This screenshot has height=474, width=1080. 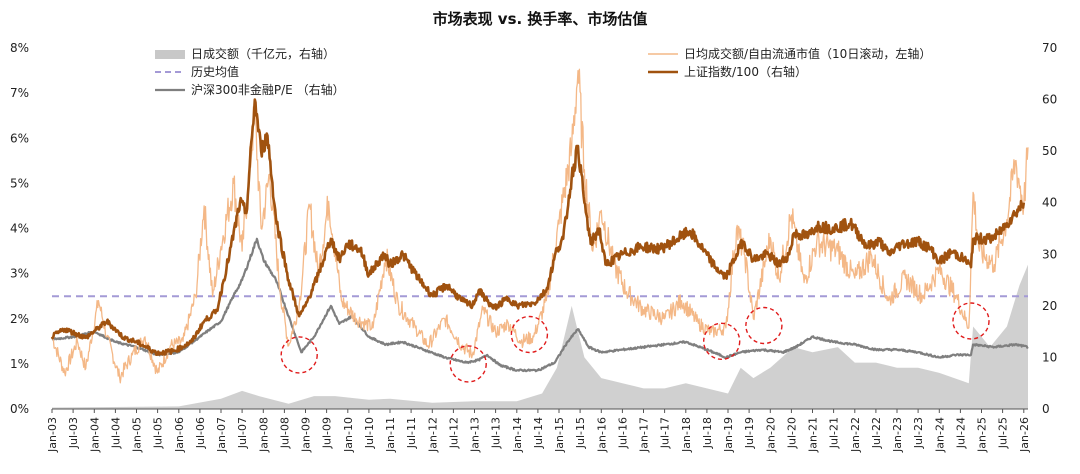 What do you see at coordinates (327, 433) in the screenshot?
I see `x-tick-label: Jul-09` at bounding box center [327, 433].